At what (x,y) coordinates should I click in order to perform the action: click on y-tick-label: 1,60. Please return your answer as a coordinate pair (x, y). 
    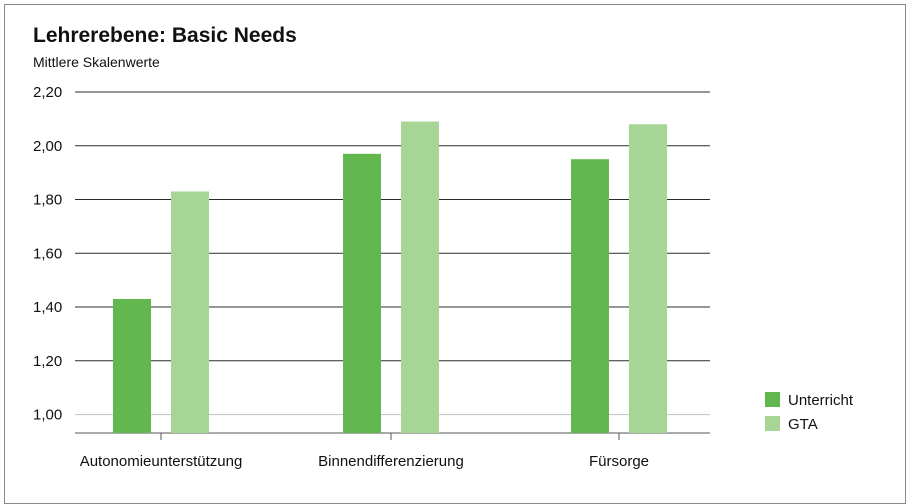
    Looking at the image, I should click on (47, 253).